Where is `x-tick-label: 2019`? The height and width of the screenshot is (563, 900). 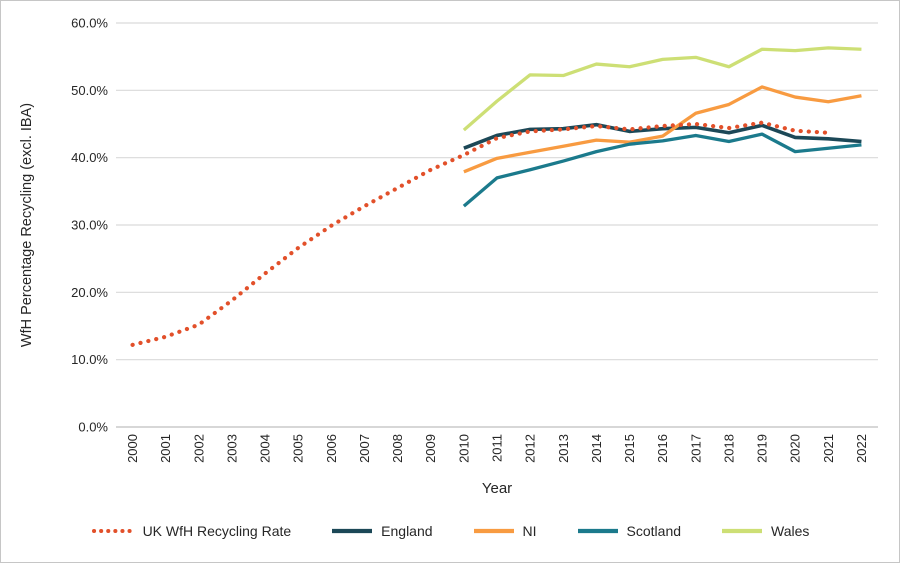 x-tick-label: 2019 is located at coordinates (762, 448).